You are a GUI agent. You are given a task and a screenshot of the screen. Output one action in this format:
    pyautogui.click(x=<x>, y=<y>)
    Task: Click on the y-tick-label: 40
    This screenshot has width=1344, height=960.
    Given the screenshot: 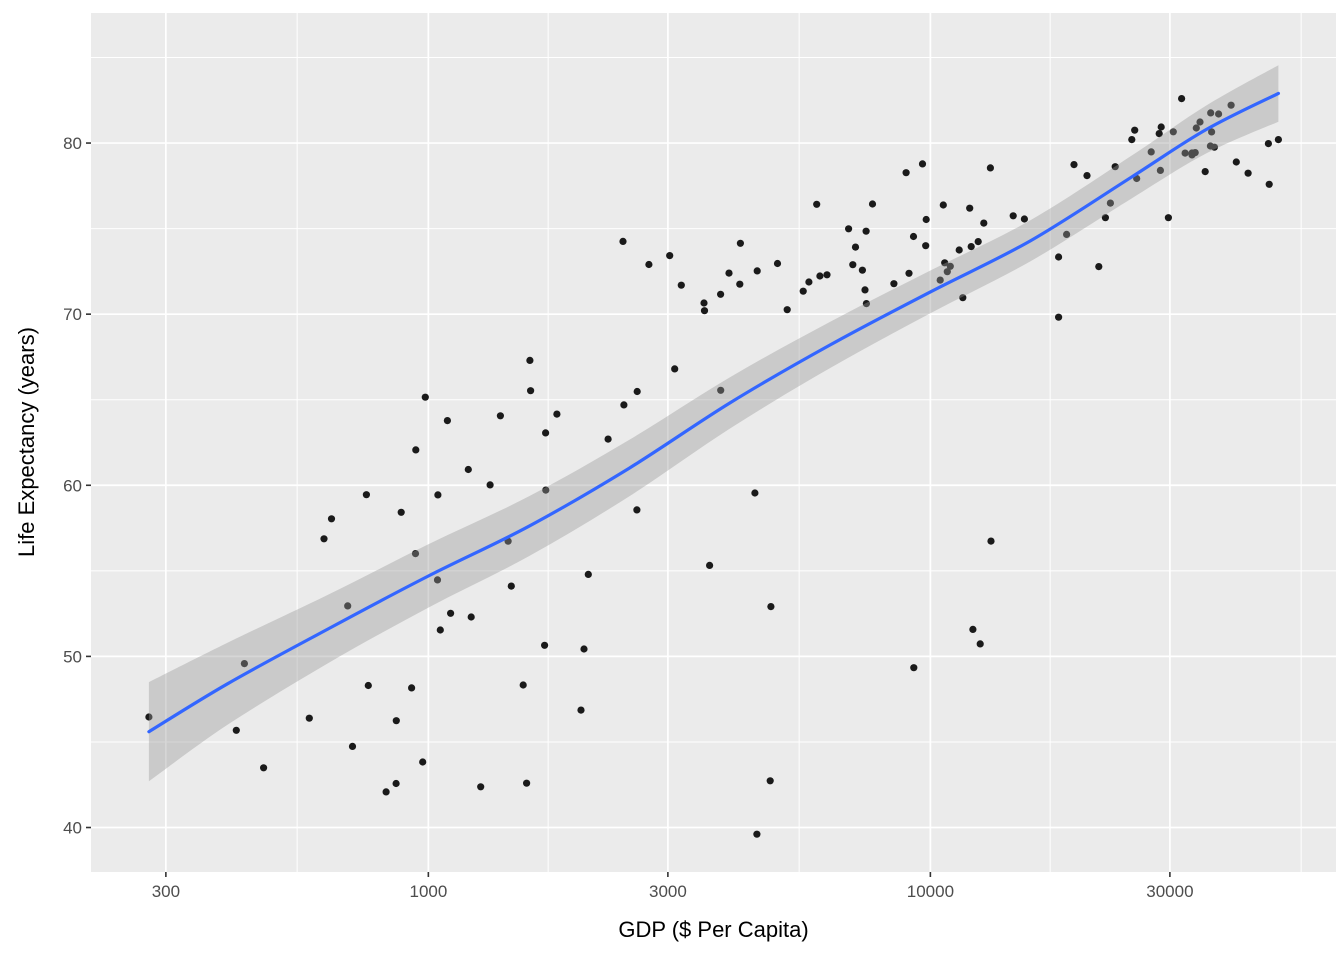 What is the action you would take?
    pyautogui.click(x=72, y=828)
    